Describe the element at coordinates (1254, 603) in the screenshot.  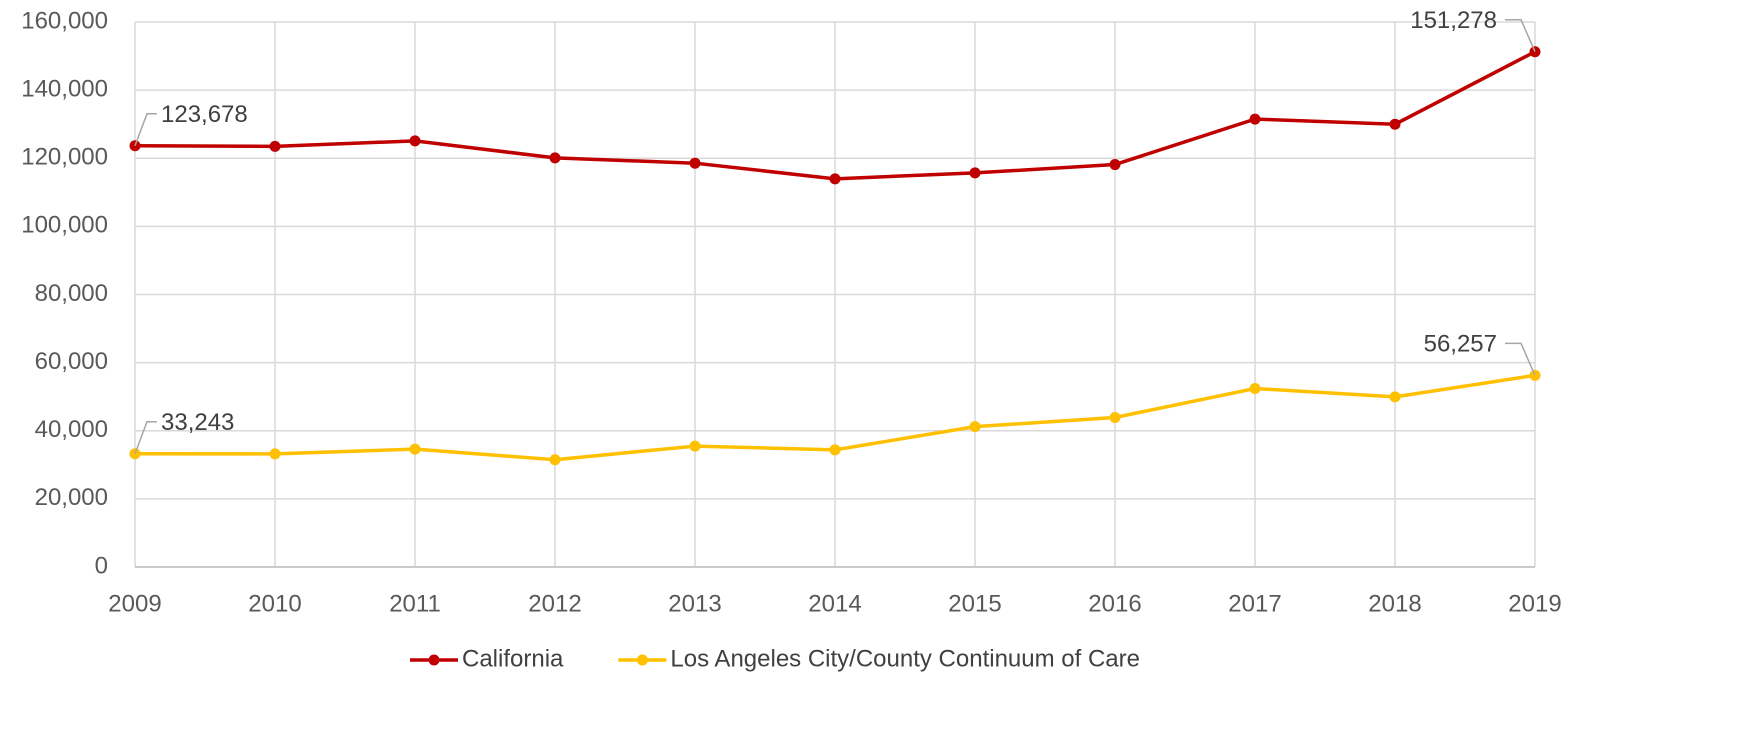
I see `x-tick-label: 2017` at that location.